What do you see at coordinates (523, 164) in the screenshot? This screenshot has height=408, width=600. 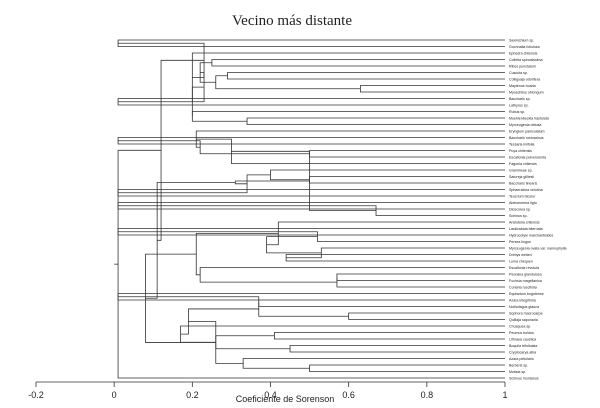 I see `leaf-label: Fagonia chilensis` at bounding box center [523, 164].